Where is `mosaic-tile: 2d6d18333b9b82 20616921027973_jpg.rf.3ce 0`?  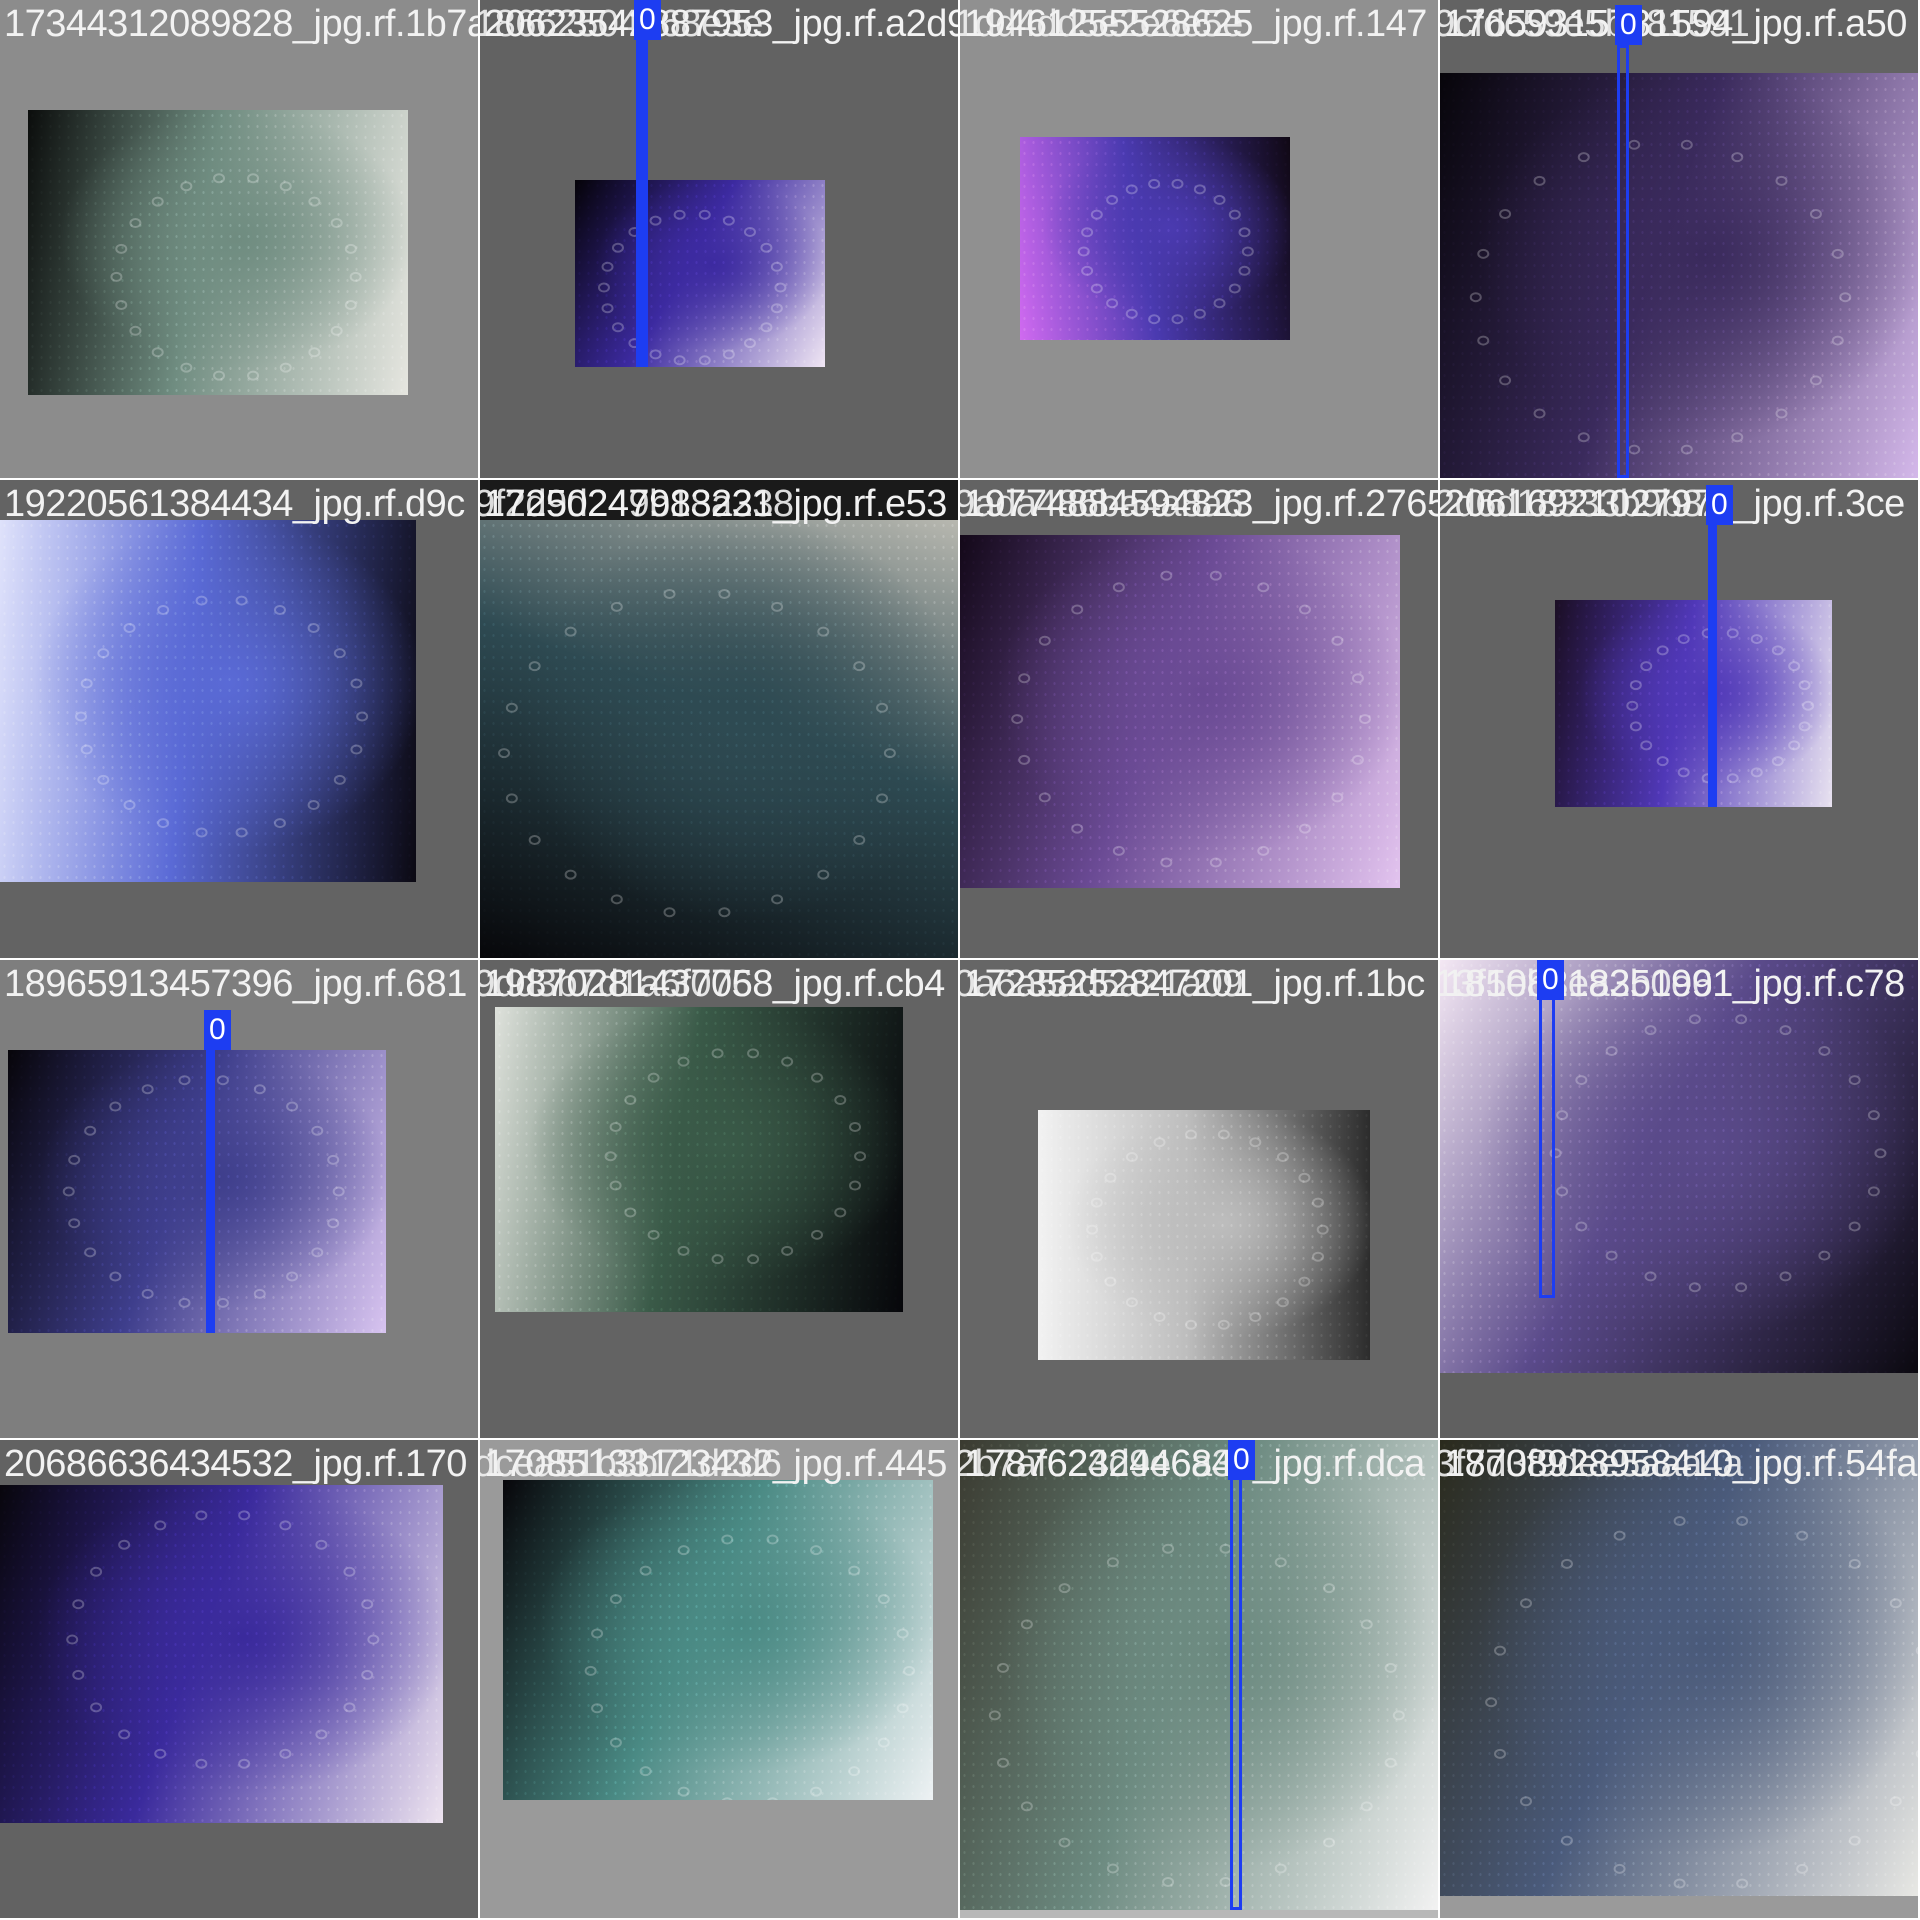
mosaic-tile: 2d6d18333b9b82 20616921027973_jpg.rf.3ce 0 is located at coordinates (1679, 719).